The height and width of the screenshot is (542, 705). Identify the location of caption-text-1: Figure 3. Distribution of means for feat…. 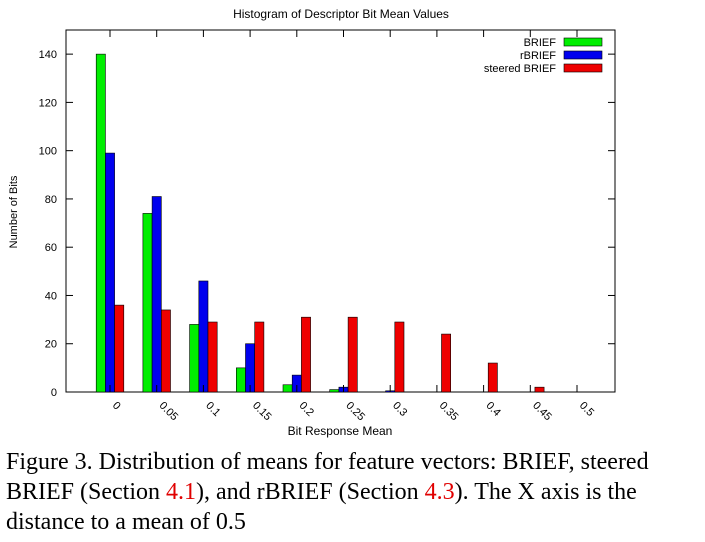
(327, 477).